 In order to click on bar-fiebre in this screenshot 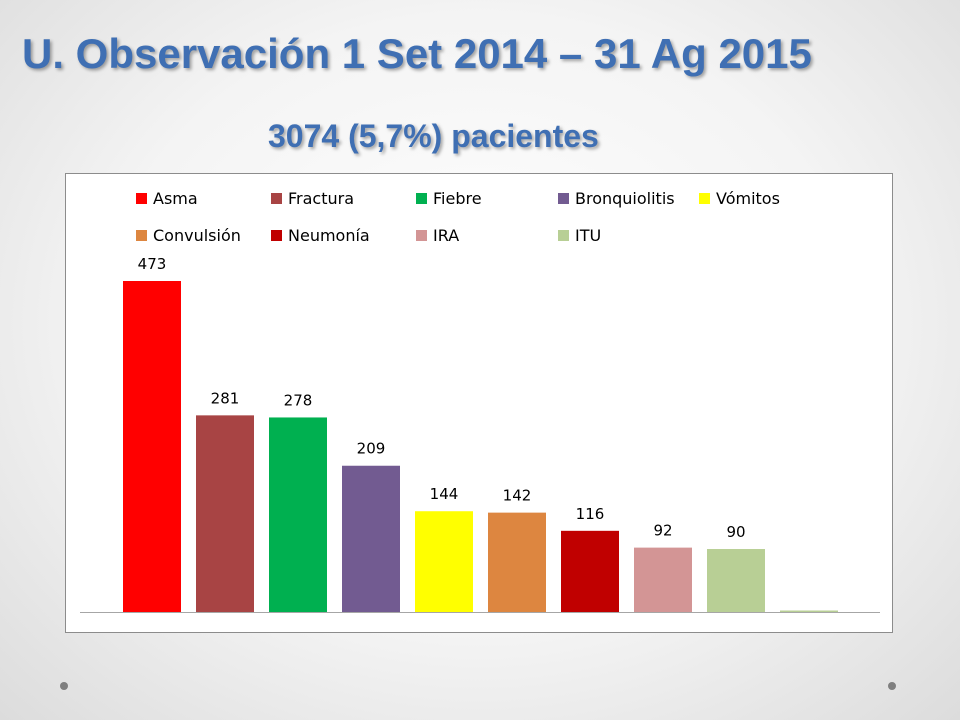, I will do `click(298, 514)`.